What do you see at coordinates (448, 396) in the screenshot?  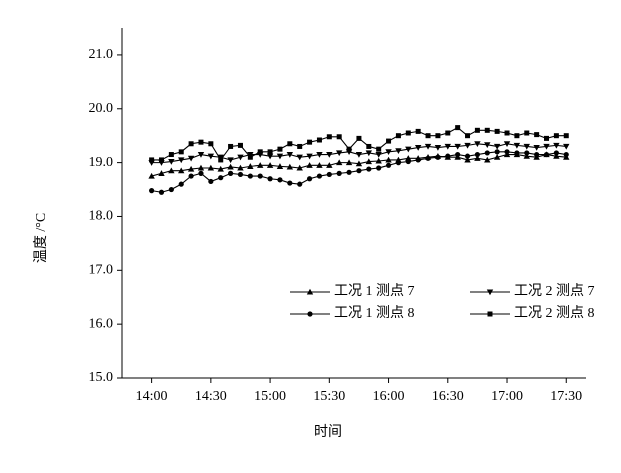 I see `x-tick-label: 16:30` at bounding box center [448, 396].